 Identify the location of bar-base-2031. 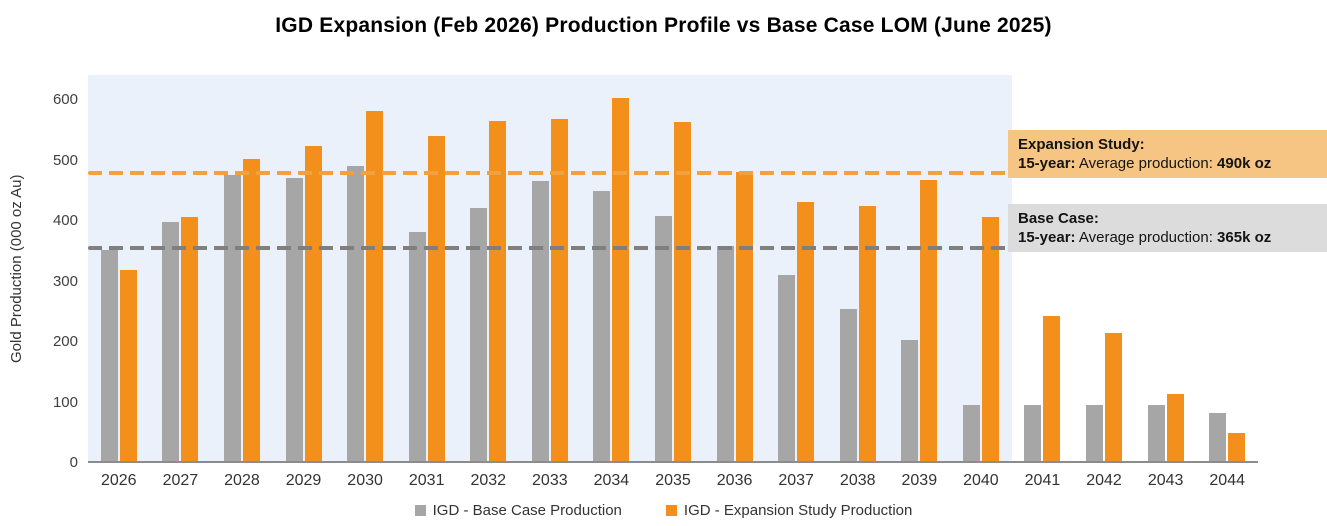
(417, 346).